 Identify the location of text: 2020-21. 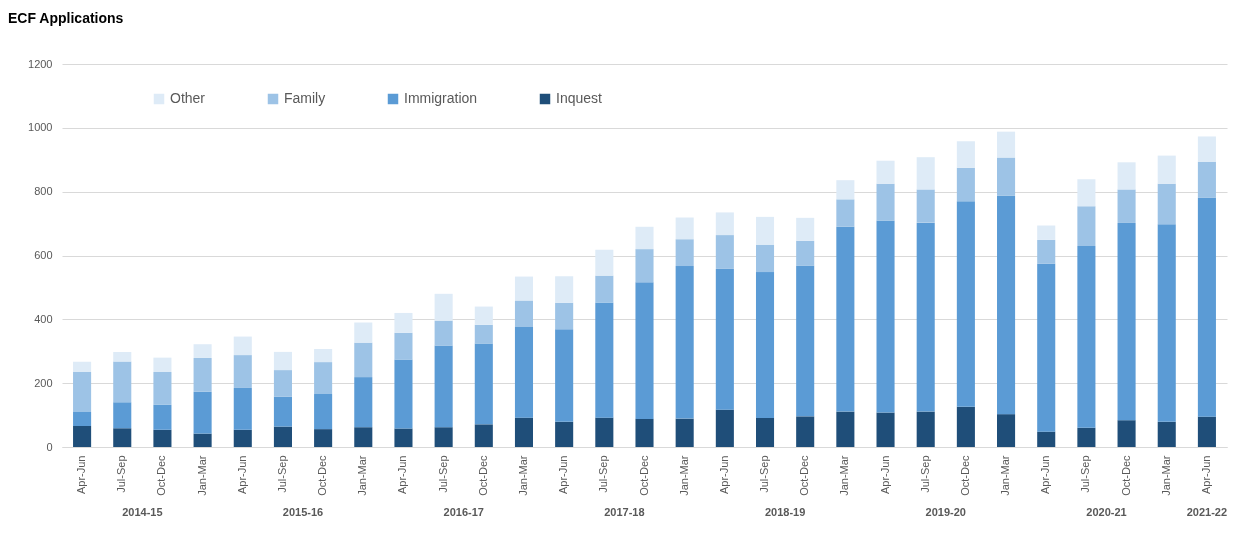
(1106, 512).